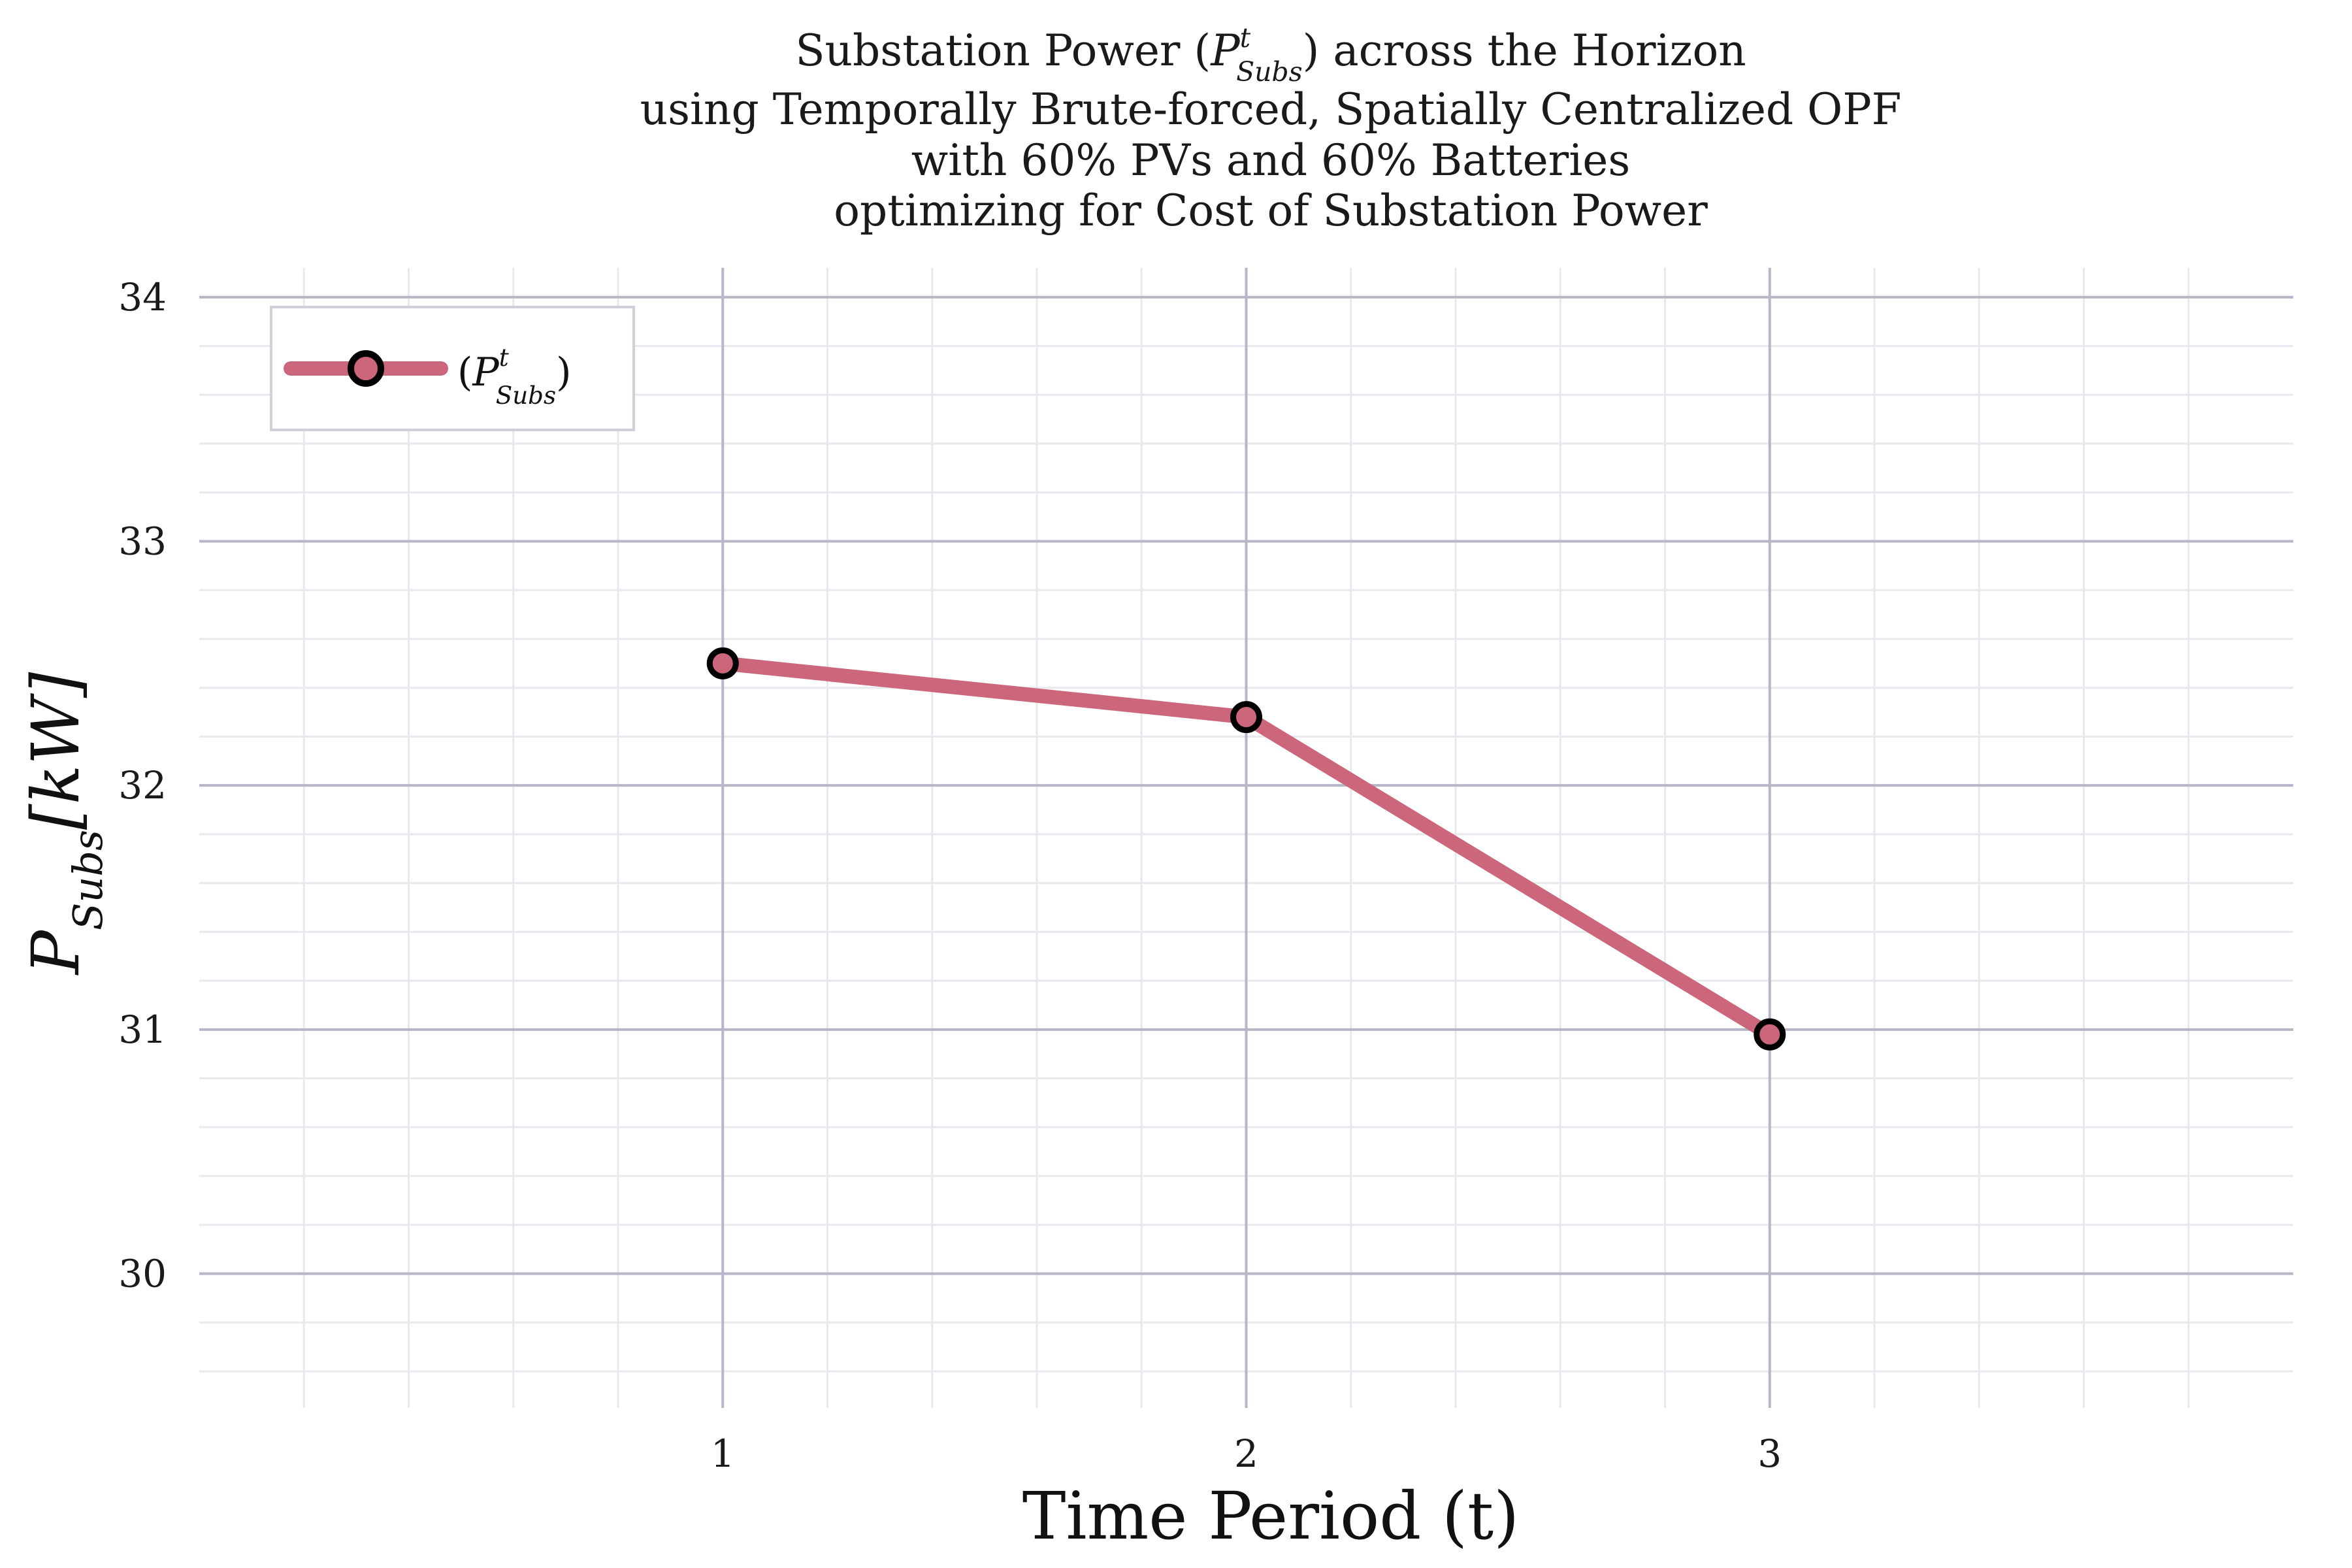 Image resolution: width=2352 pixels, height=1568 pixels. Describe the element at coordinates (142, 1273) in the screenshot. I see `y-tick-label: 30` at that location.